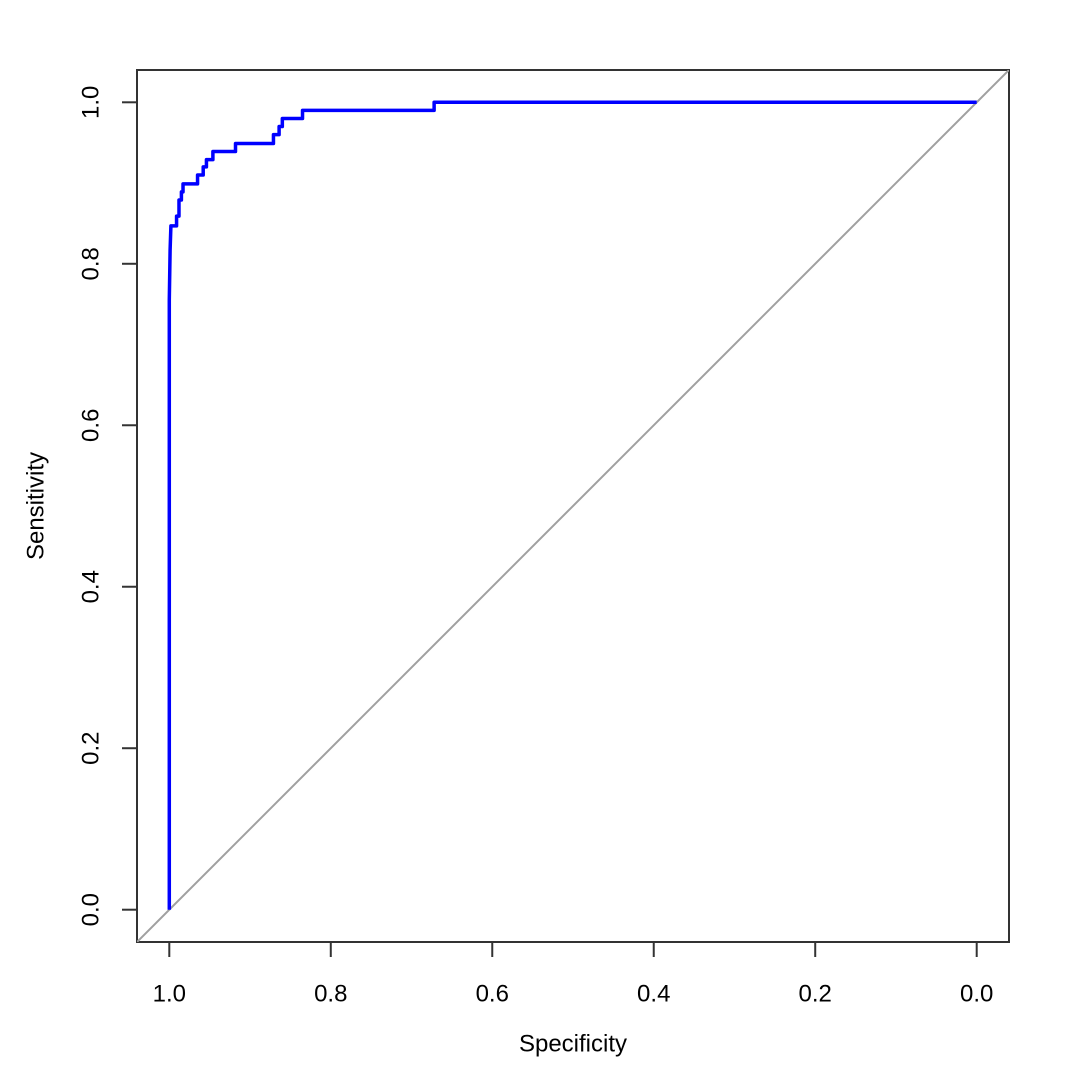 This screenshot has height=1080, width=1080. What do you see at coordinates (90, 748) in the screenshot?
I see `y-tick-label: 0.2` at bounding box center [90, 748].